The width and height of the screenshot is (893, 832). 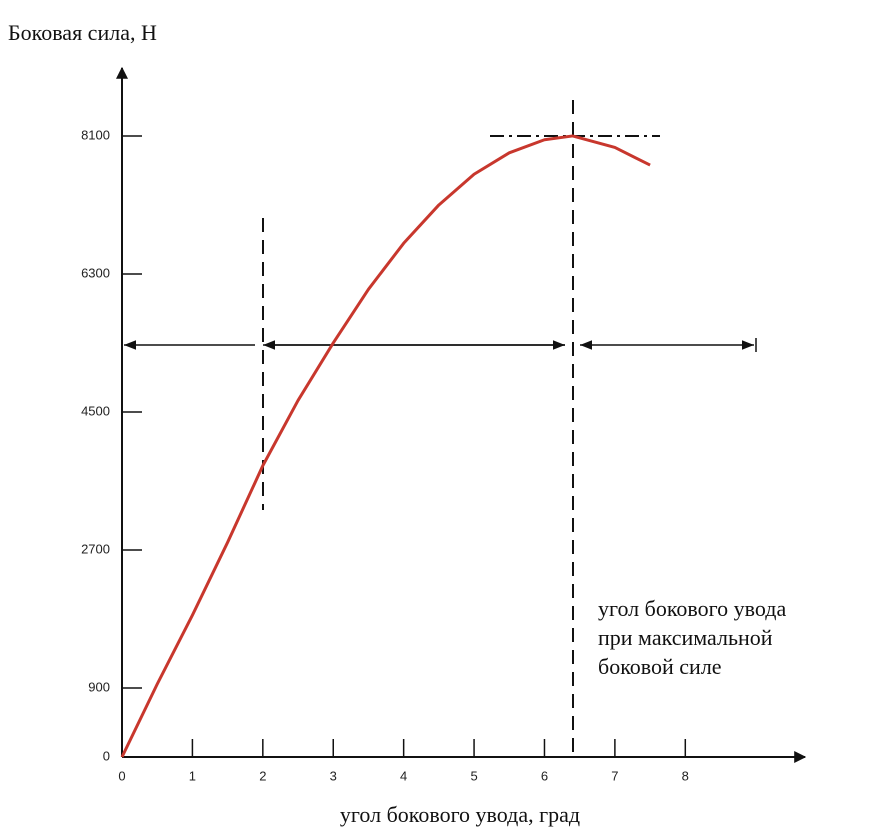 I want to click on y-tick-label: 2700, so click(x=95, y=548).